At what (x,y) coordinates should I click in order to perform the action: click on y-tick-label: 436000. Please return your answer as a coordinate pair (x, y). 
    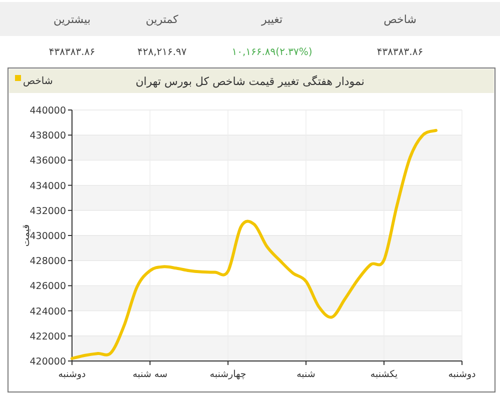
    Looking at the image, I should click on (48, 161).